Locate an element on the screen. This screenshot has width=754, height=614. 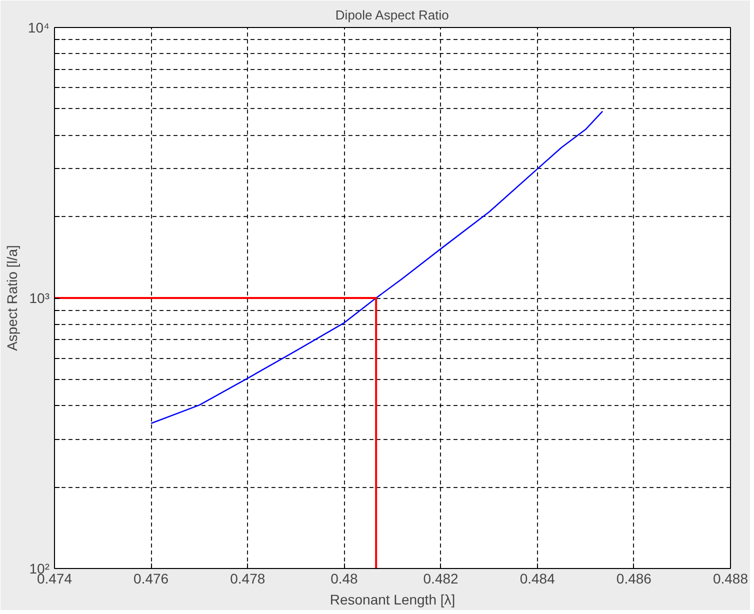
x-tick-label: 0.486 is located at coordinates (634, 578).